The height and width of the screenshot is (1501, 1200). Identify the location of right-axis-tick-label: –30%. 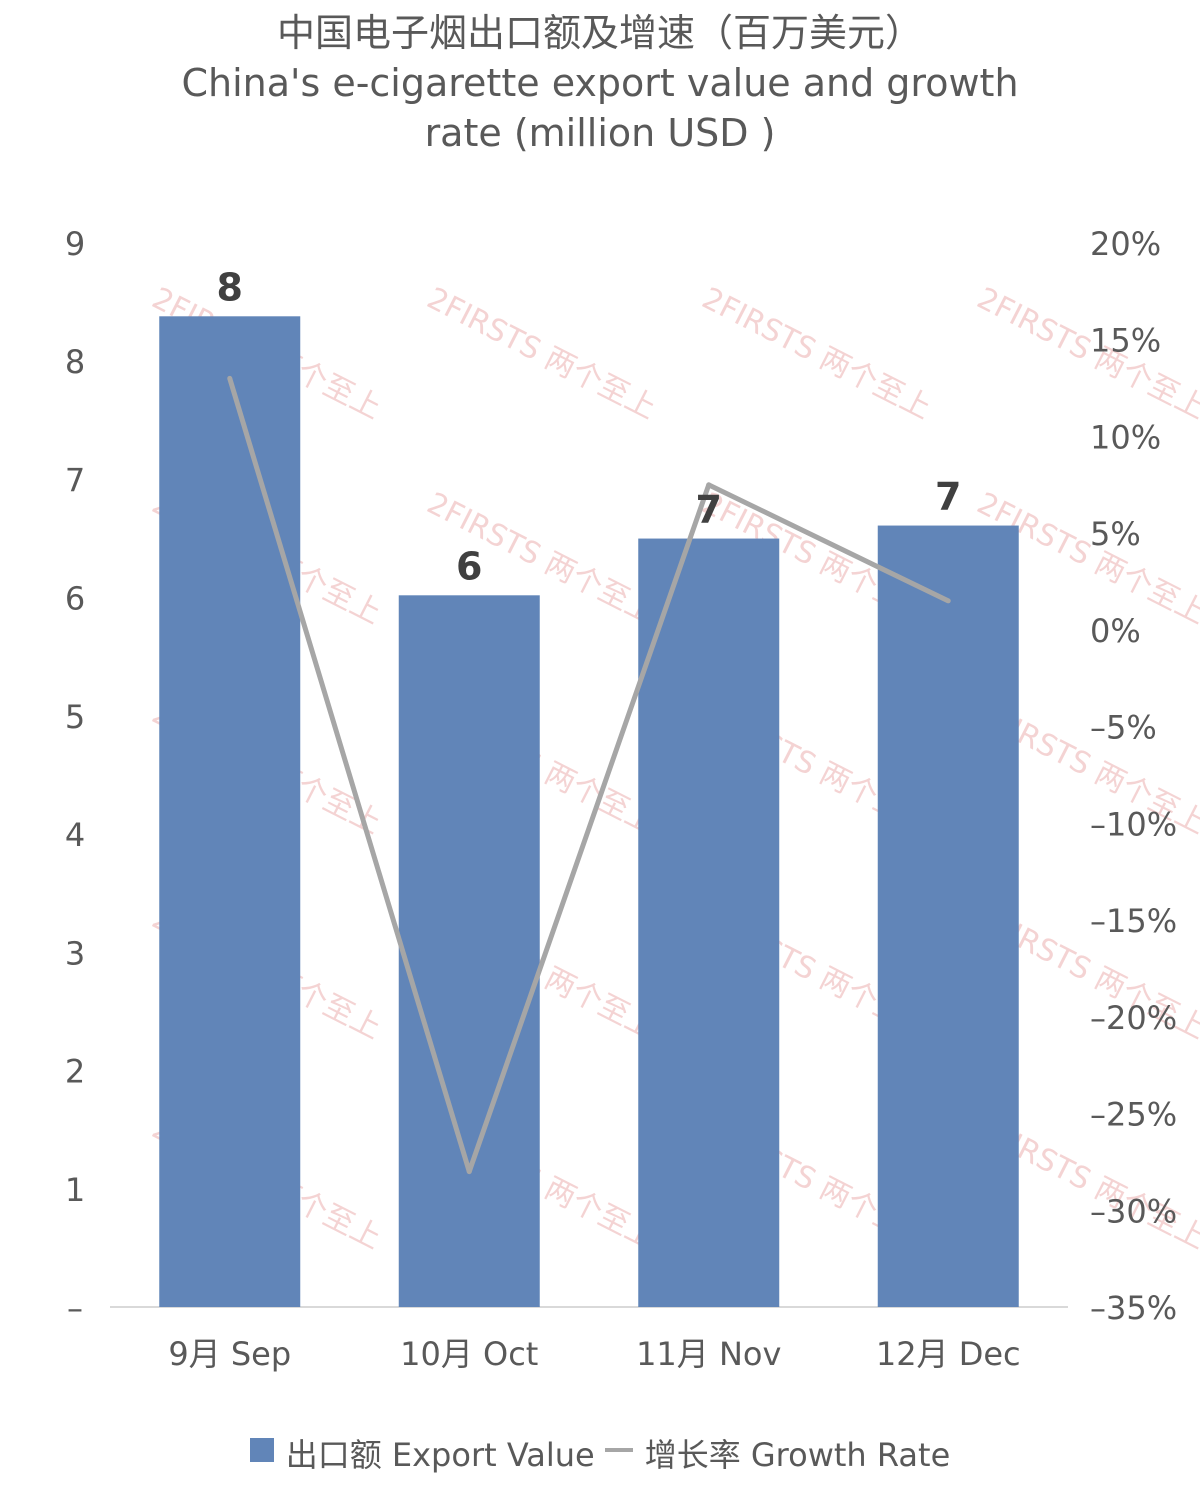
(1133, 1211).